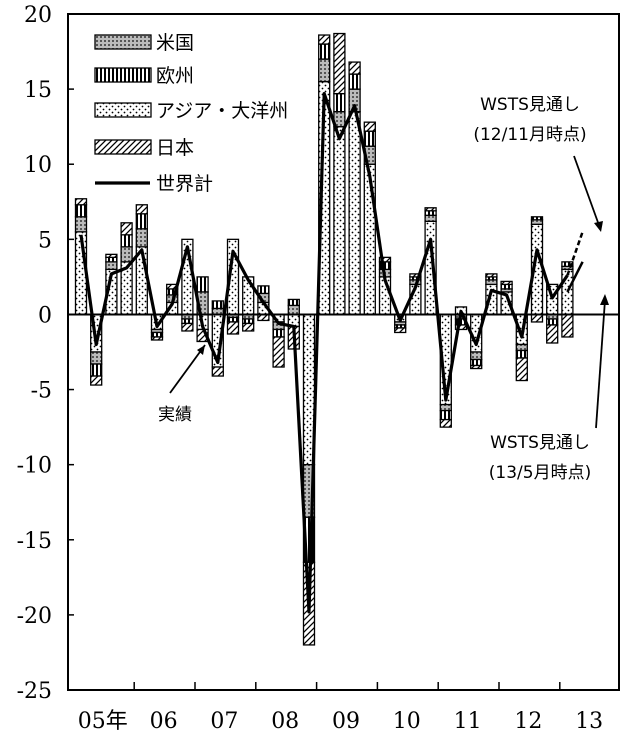 The image size is (627, 738). I want to click on x-tick-label: 06, so click(164, 721).